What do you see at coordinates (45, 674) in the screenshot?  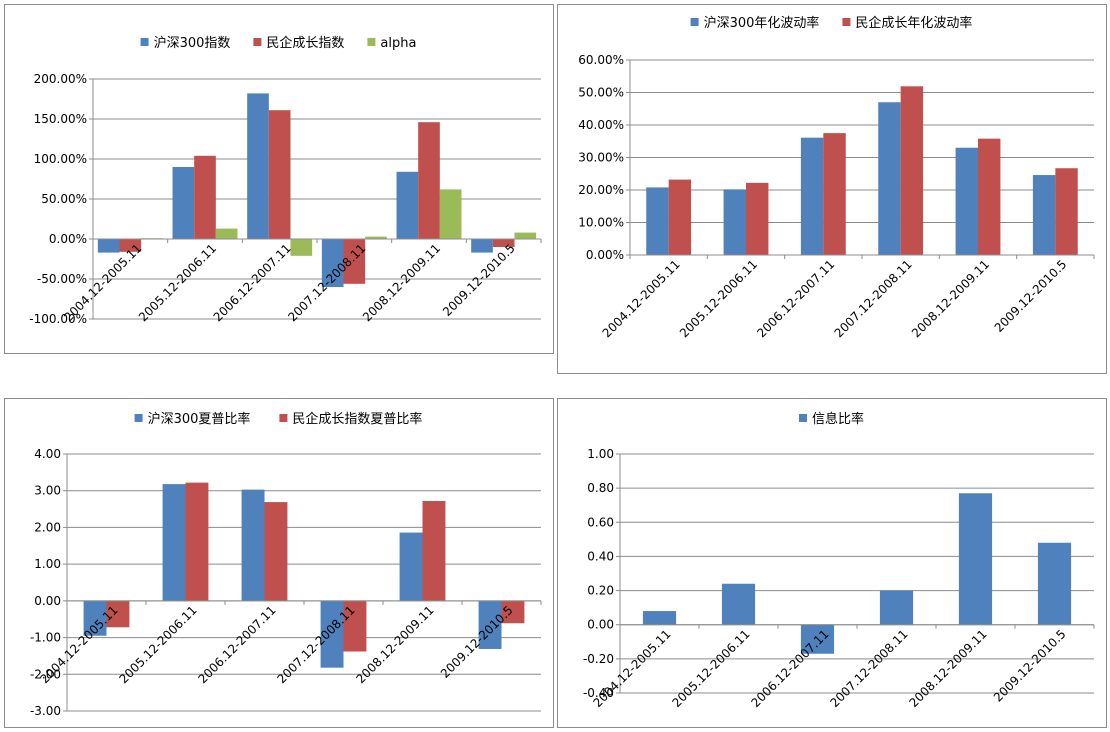 I see `y-tick-label: -2.00` at bounding box center [45, 674].